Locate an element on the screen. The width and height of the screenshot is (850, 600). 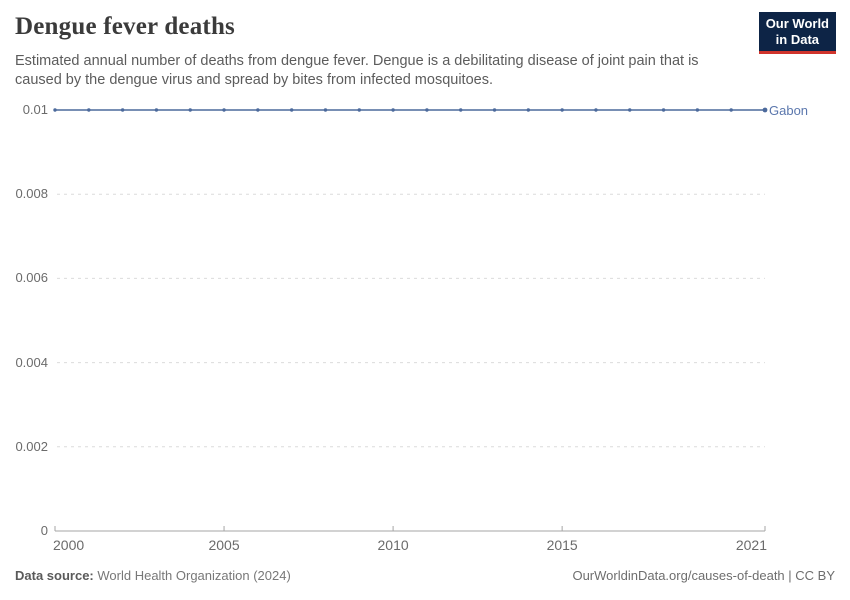
x-axis-tick-label: 2015 is located at coordinates (562, 545).